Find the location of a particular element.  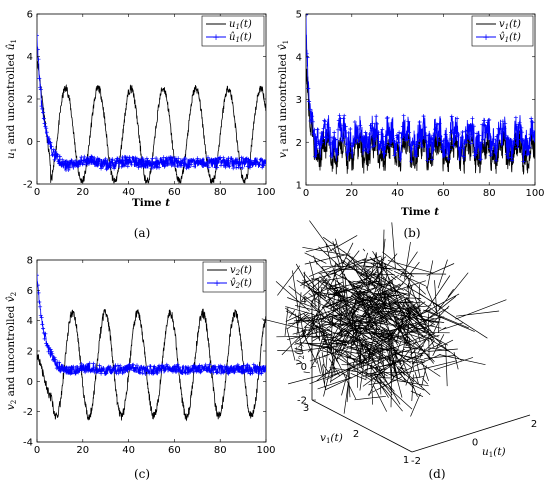

legend-label-u1: u1(t) is located at coordinates (240, 25).